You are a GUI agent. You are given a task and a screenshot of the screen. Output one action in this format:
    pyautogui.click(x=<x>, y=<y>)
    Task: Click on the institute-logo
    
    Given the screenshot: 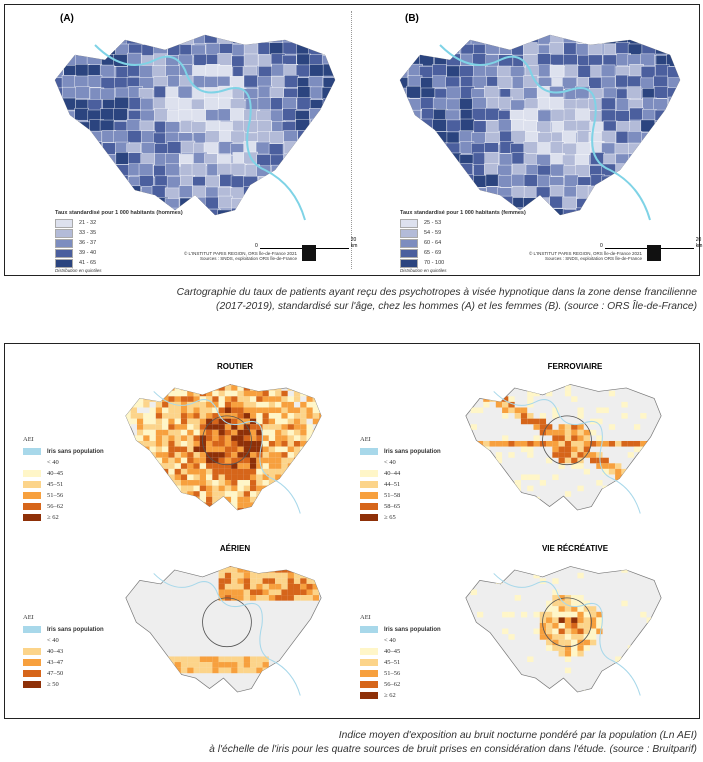 What is the action you would take?
    pyautogui.click(x=654, y=253)
    